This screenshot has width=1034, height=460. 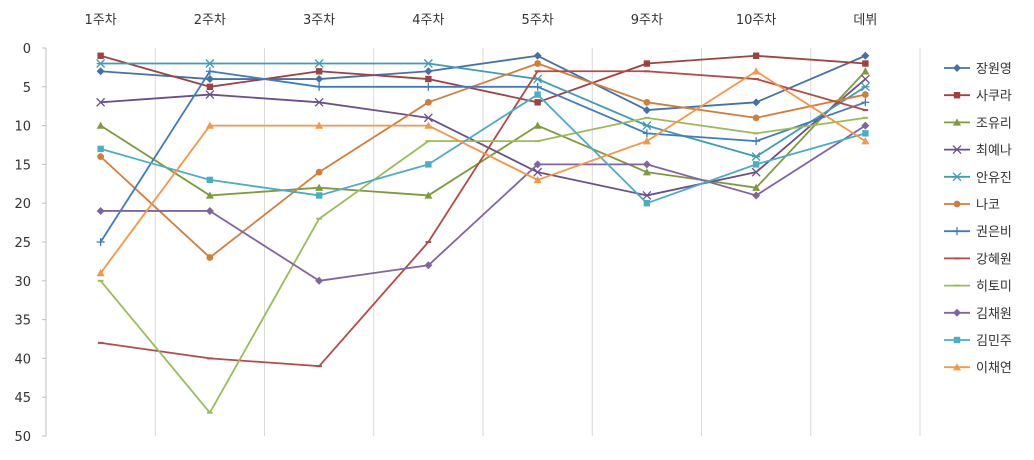 What do you see at coordinates (22, 282) in the screenshot?
I see `y-tick-label: 30` at bounding box center [22, 282].